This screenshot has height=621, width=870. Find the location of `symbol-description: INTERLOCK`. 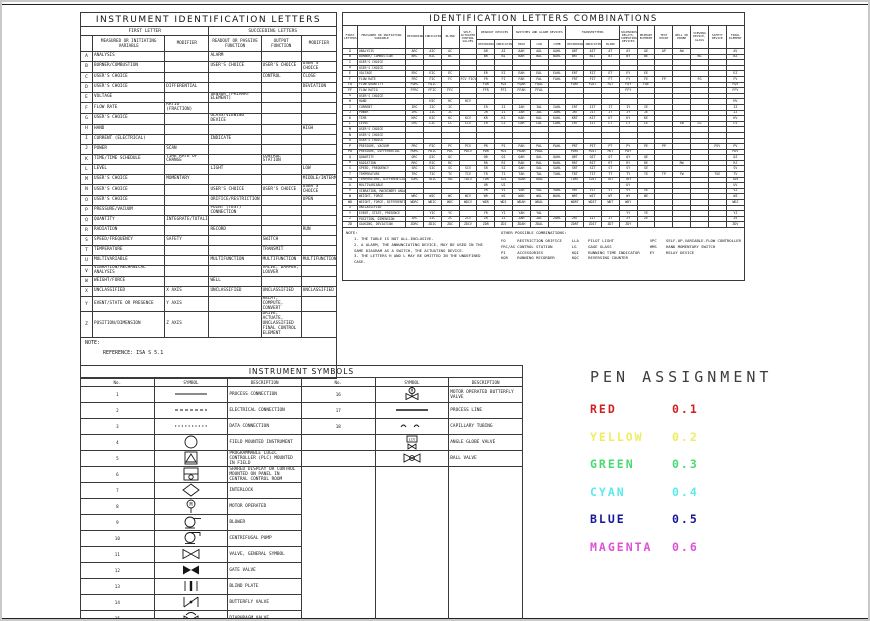

symbol-description: INTERLOCK is located at coordinates (264, 490).